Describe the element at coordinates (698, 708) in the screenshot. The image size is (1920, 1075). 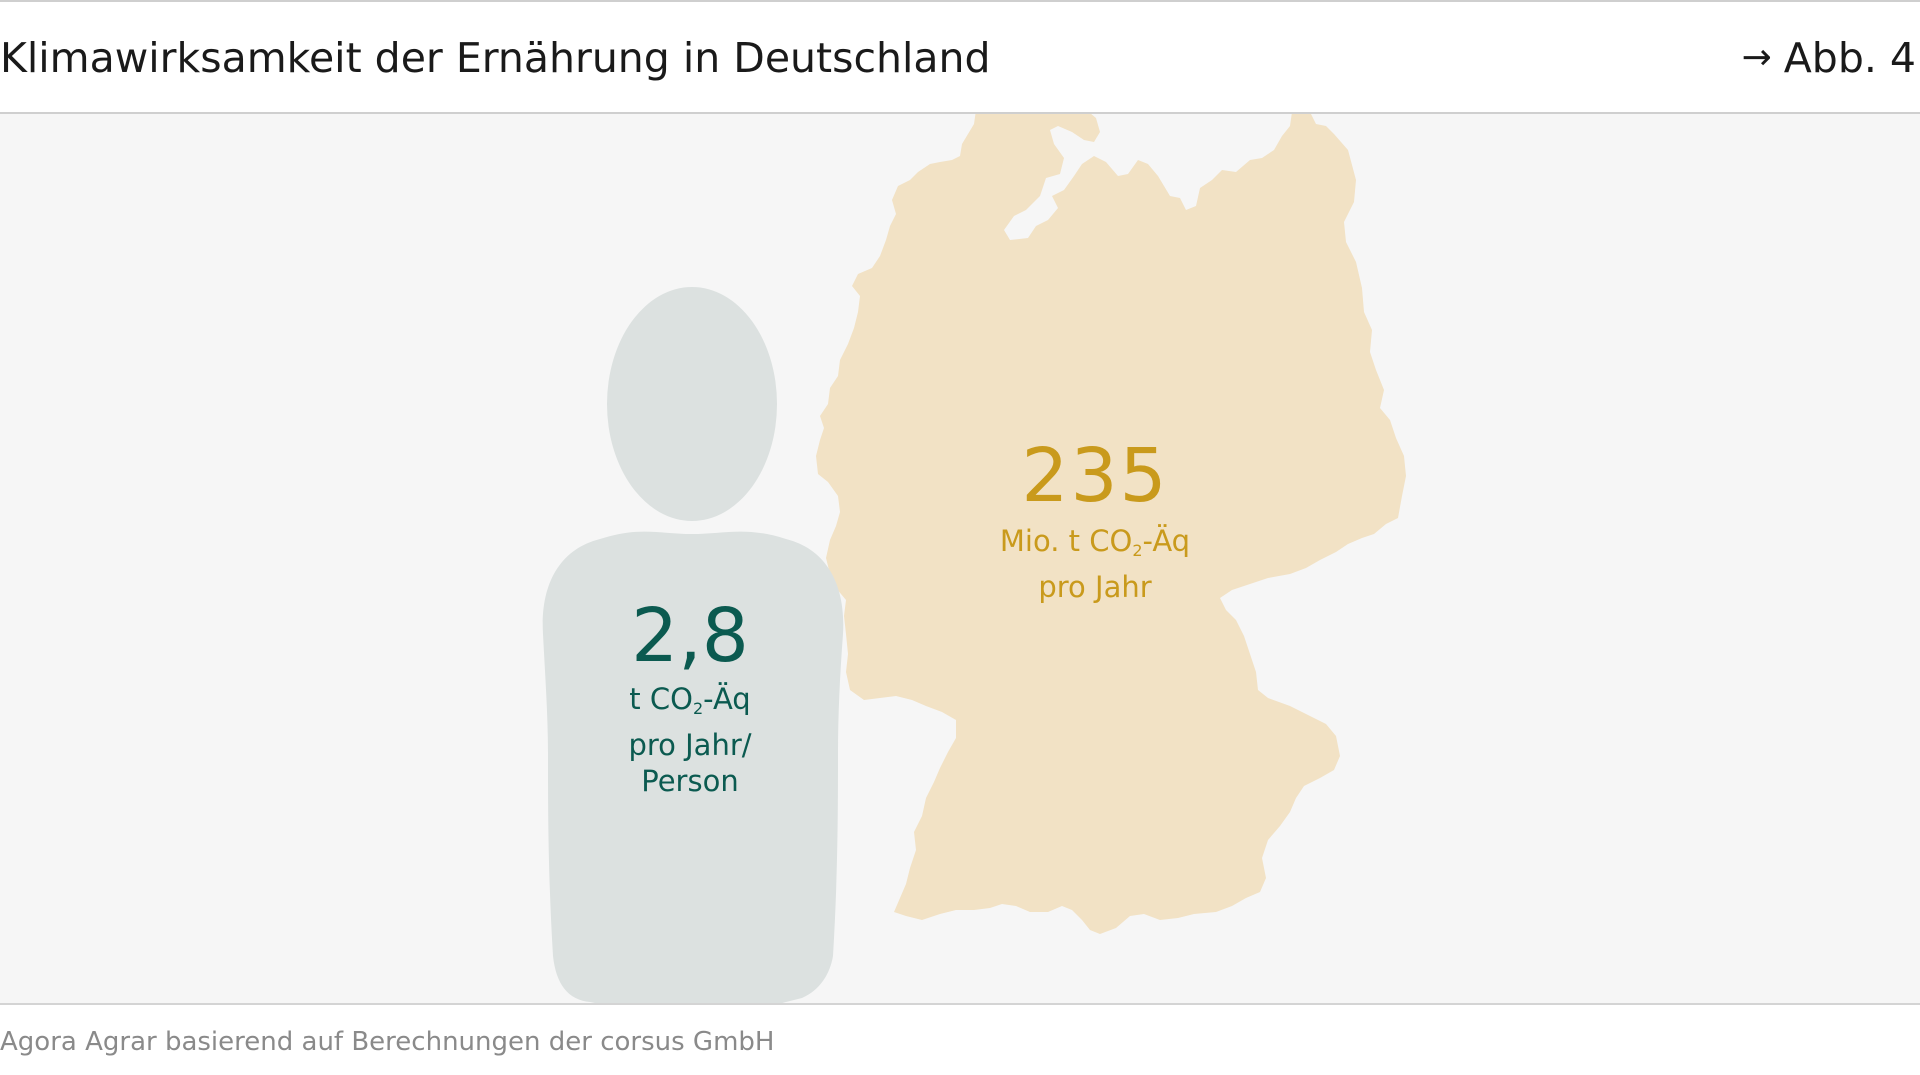
I see `person-unit-sub: 2` at that location.